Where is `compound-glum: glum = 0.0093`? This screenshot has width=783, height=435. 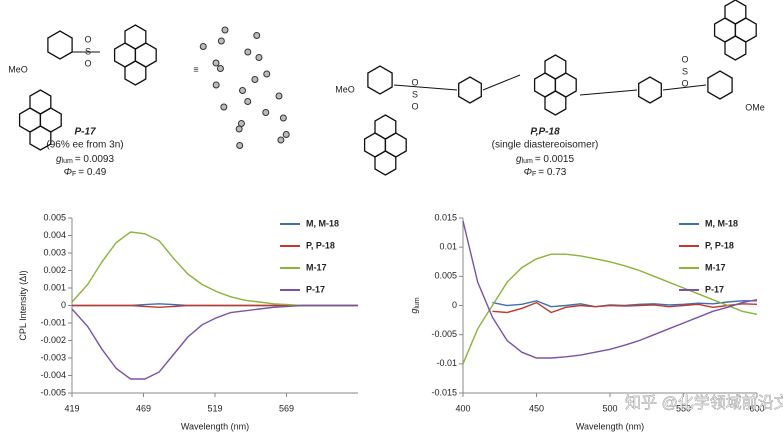
compound-glum: glum = 0.0093 is located at coordinates (85, 159).